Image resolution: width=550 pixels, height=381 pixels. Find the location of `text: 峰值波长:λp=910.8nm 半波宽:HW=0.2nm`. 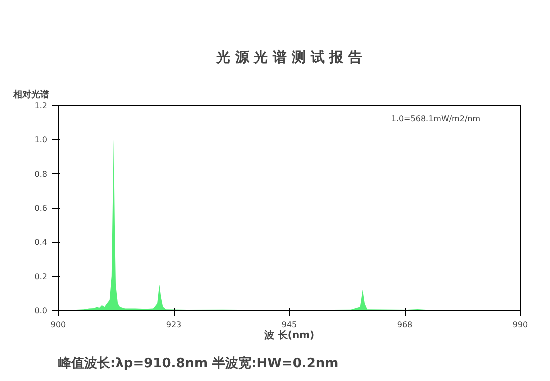

text: 峰值波长:λp=910.8nm 半波宽:HW=0.2nm is located at coordinates (198, 364).